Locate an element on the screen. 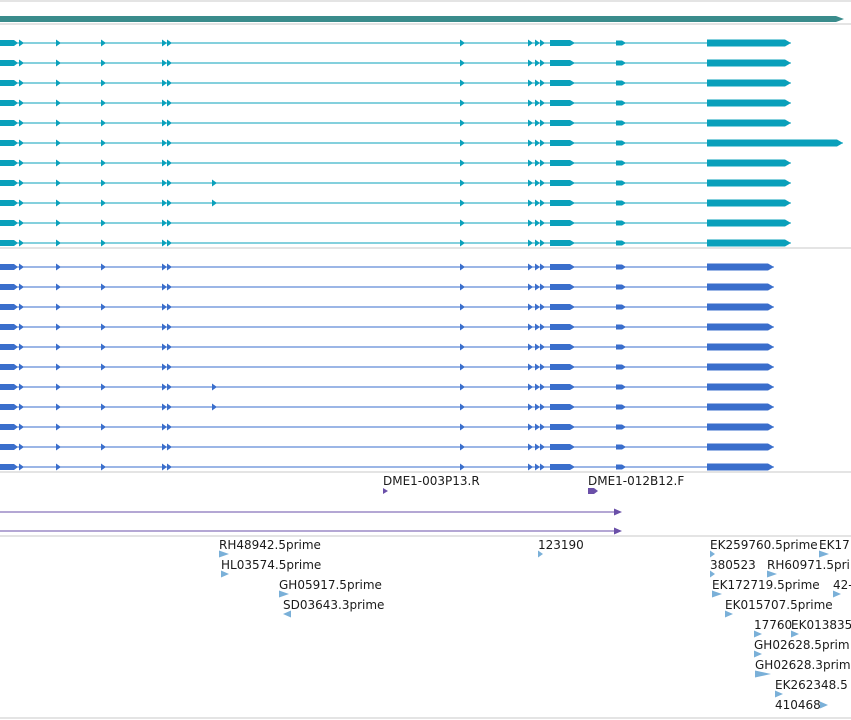  est-label: SD03643.3prime is located at coordinates (334, 605).